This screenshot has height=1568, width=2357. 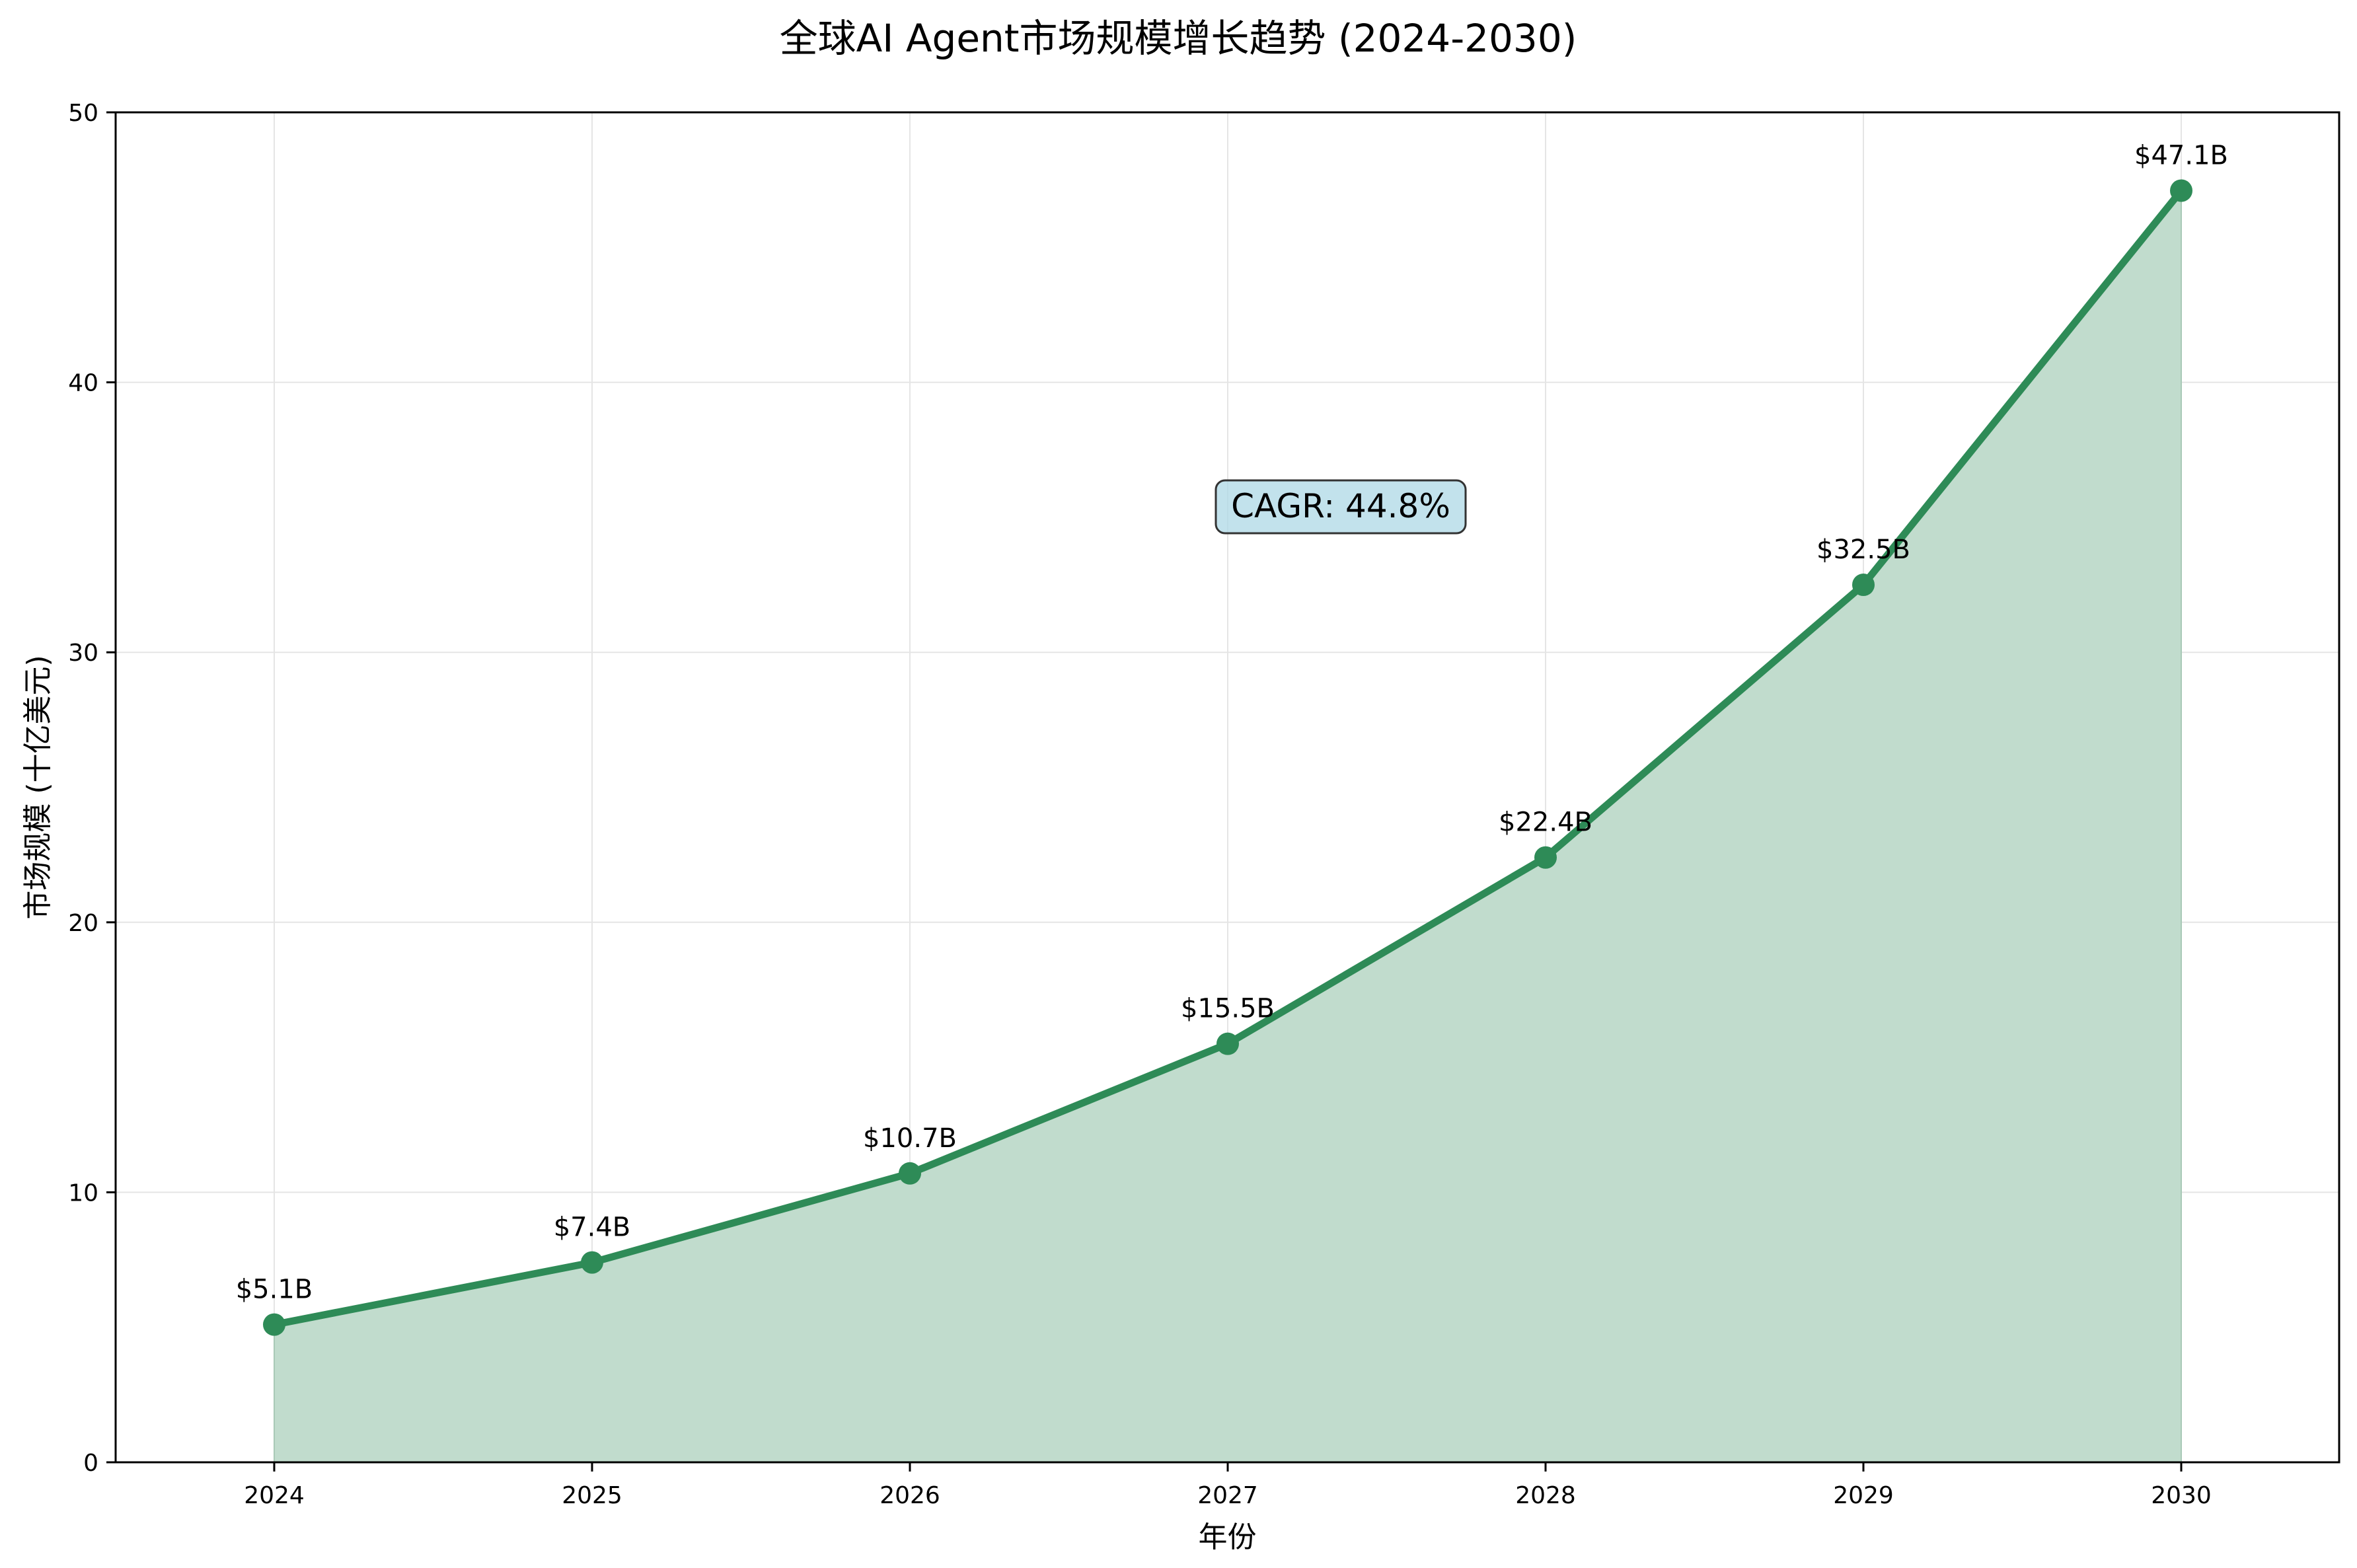 I want to click on cagr-annotation: CAGR: 44.8%, so click(x=1341, y=507).